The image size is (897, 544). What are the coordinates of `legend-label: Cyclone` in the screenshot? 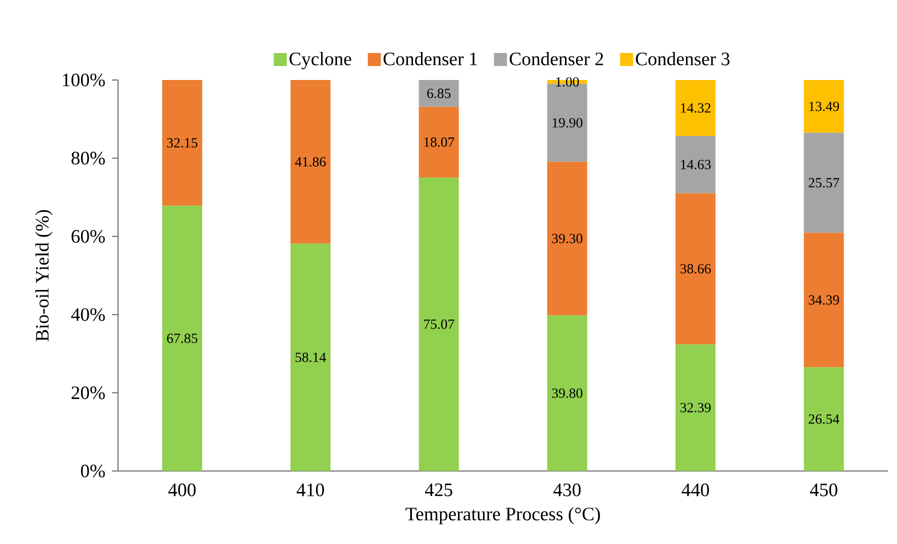 It's located at (321, 61).